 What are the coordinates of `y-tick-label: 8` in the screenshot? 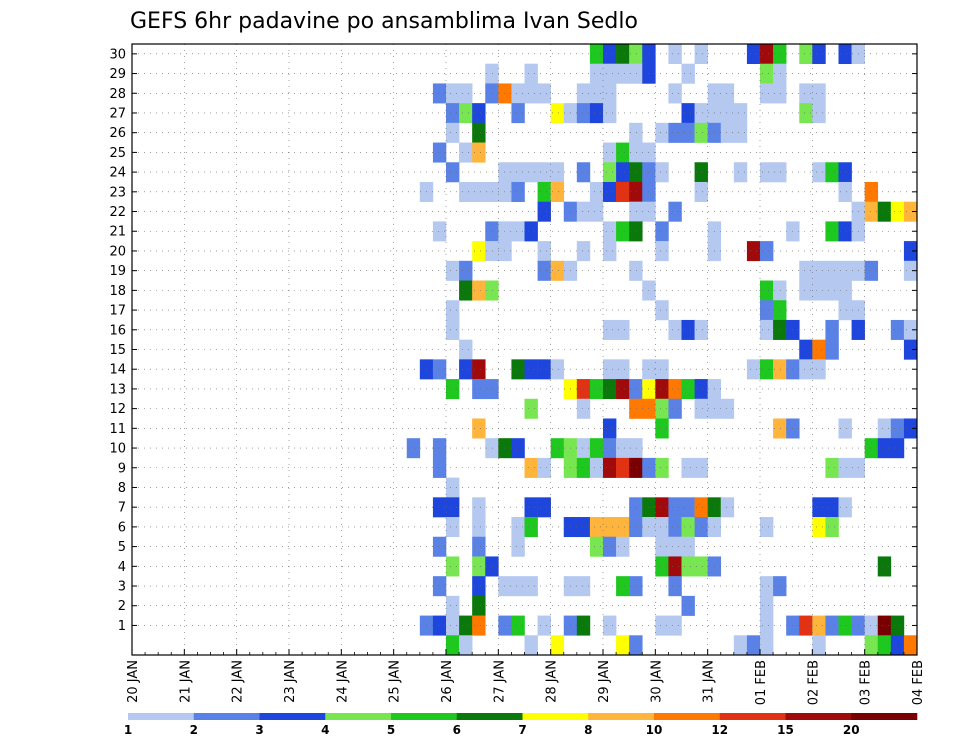 It's located at (122, 488).